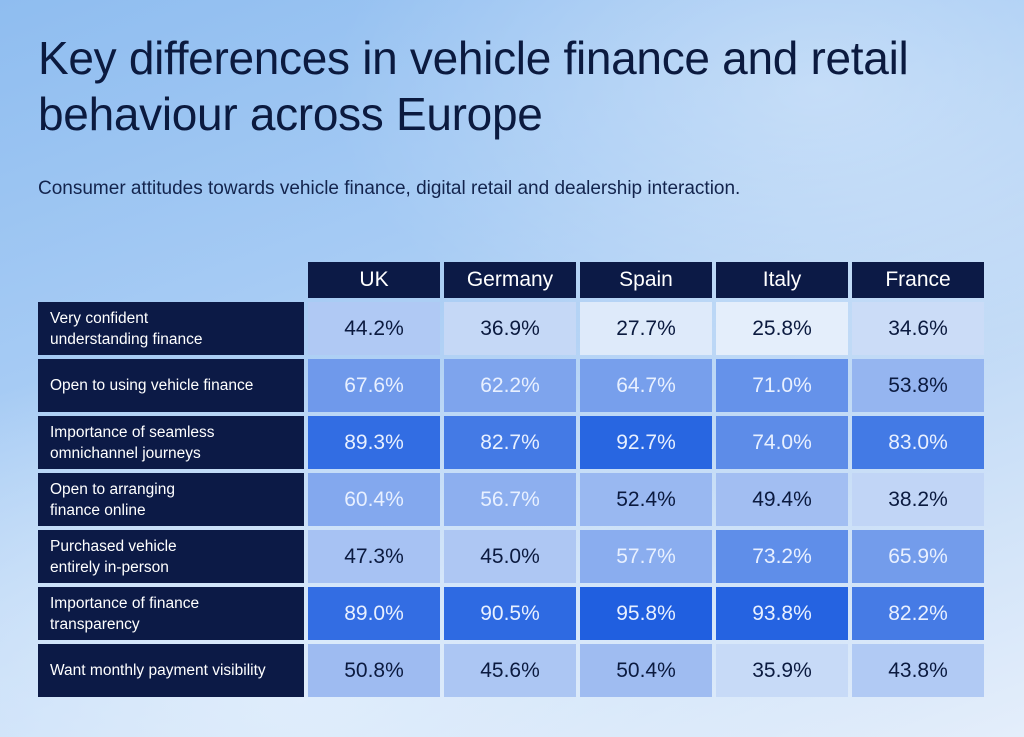  Describe the element at coordinates (171, 280) in the screenshot. I see `header-spacer` at that location.